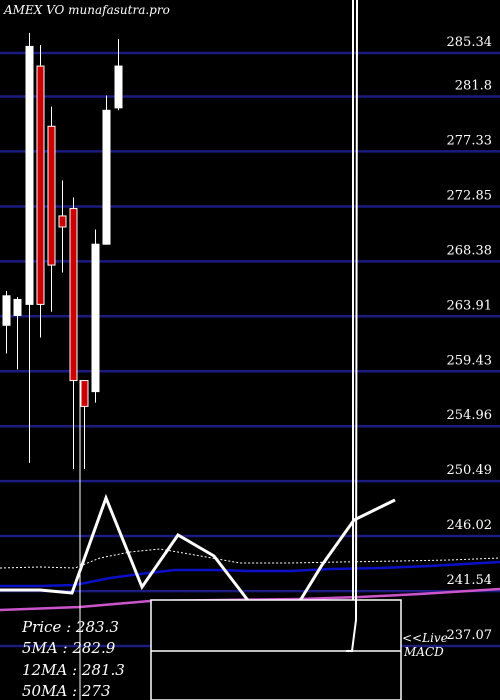  What do you see at coordinates (470, 635) in the screenshot?
I see `price-tick-label: 237.07` at bounding box center [470, 635].